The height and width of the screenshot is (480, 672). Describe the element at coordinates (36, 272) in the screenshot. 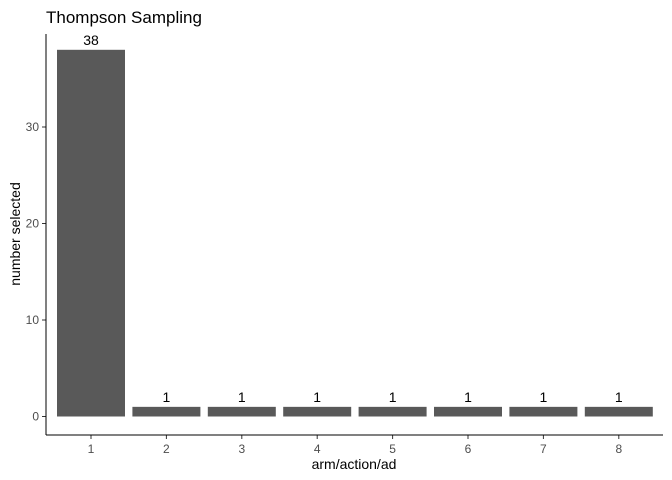

I see `y-axis-ticks: 0 10 20 30` at that location.